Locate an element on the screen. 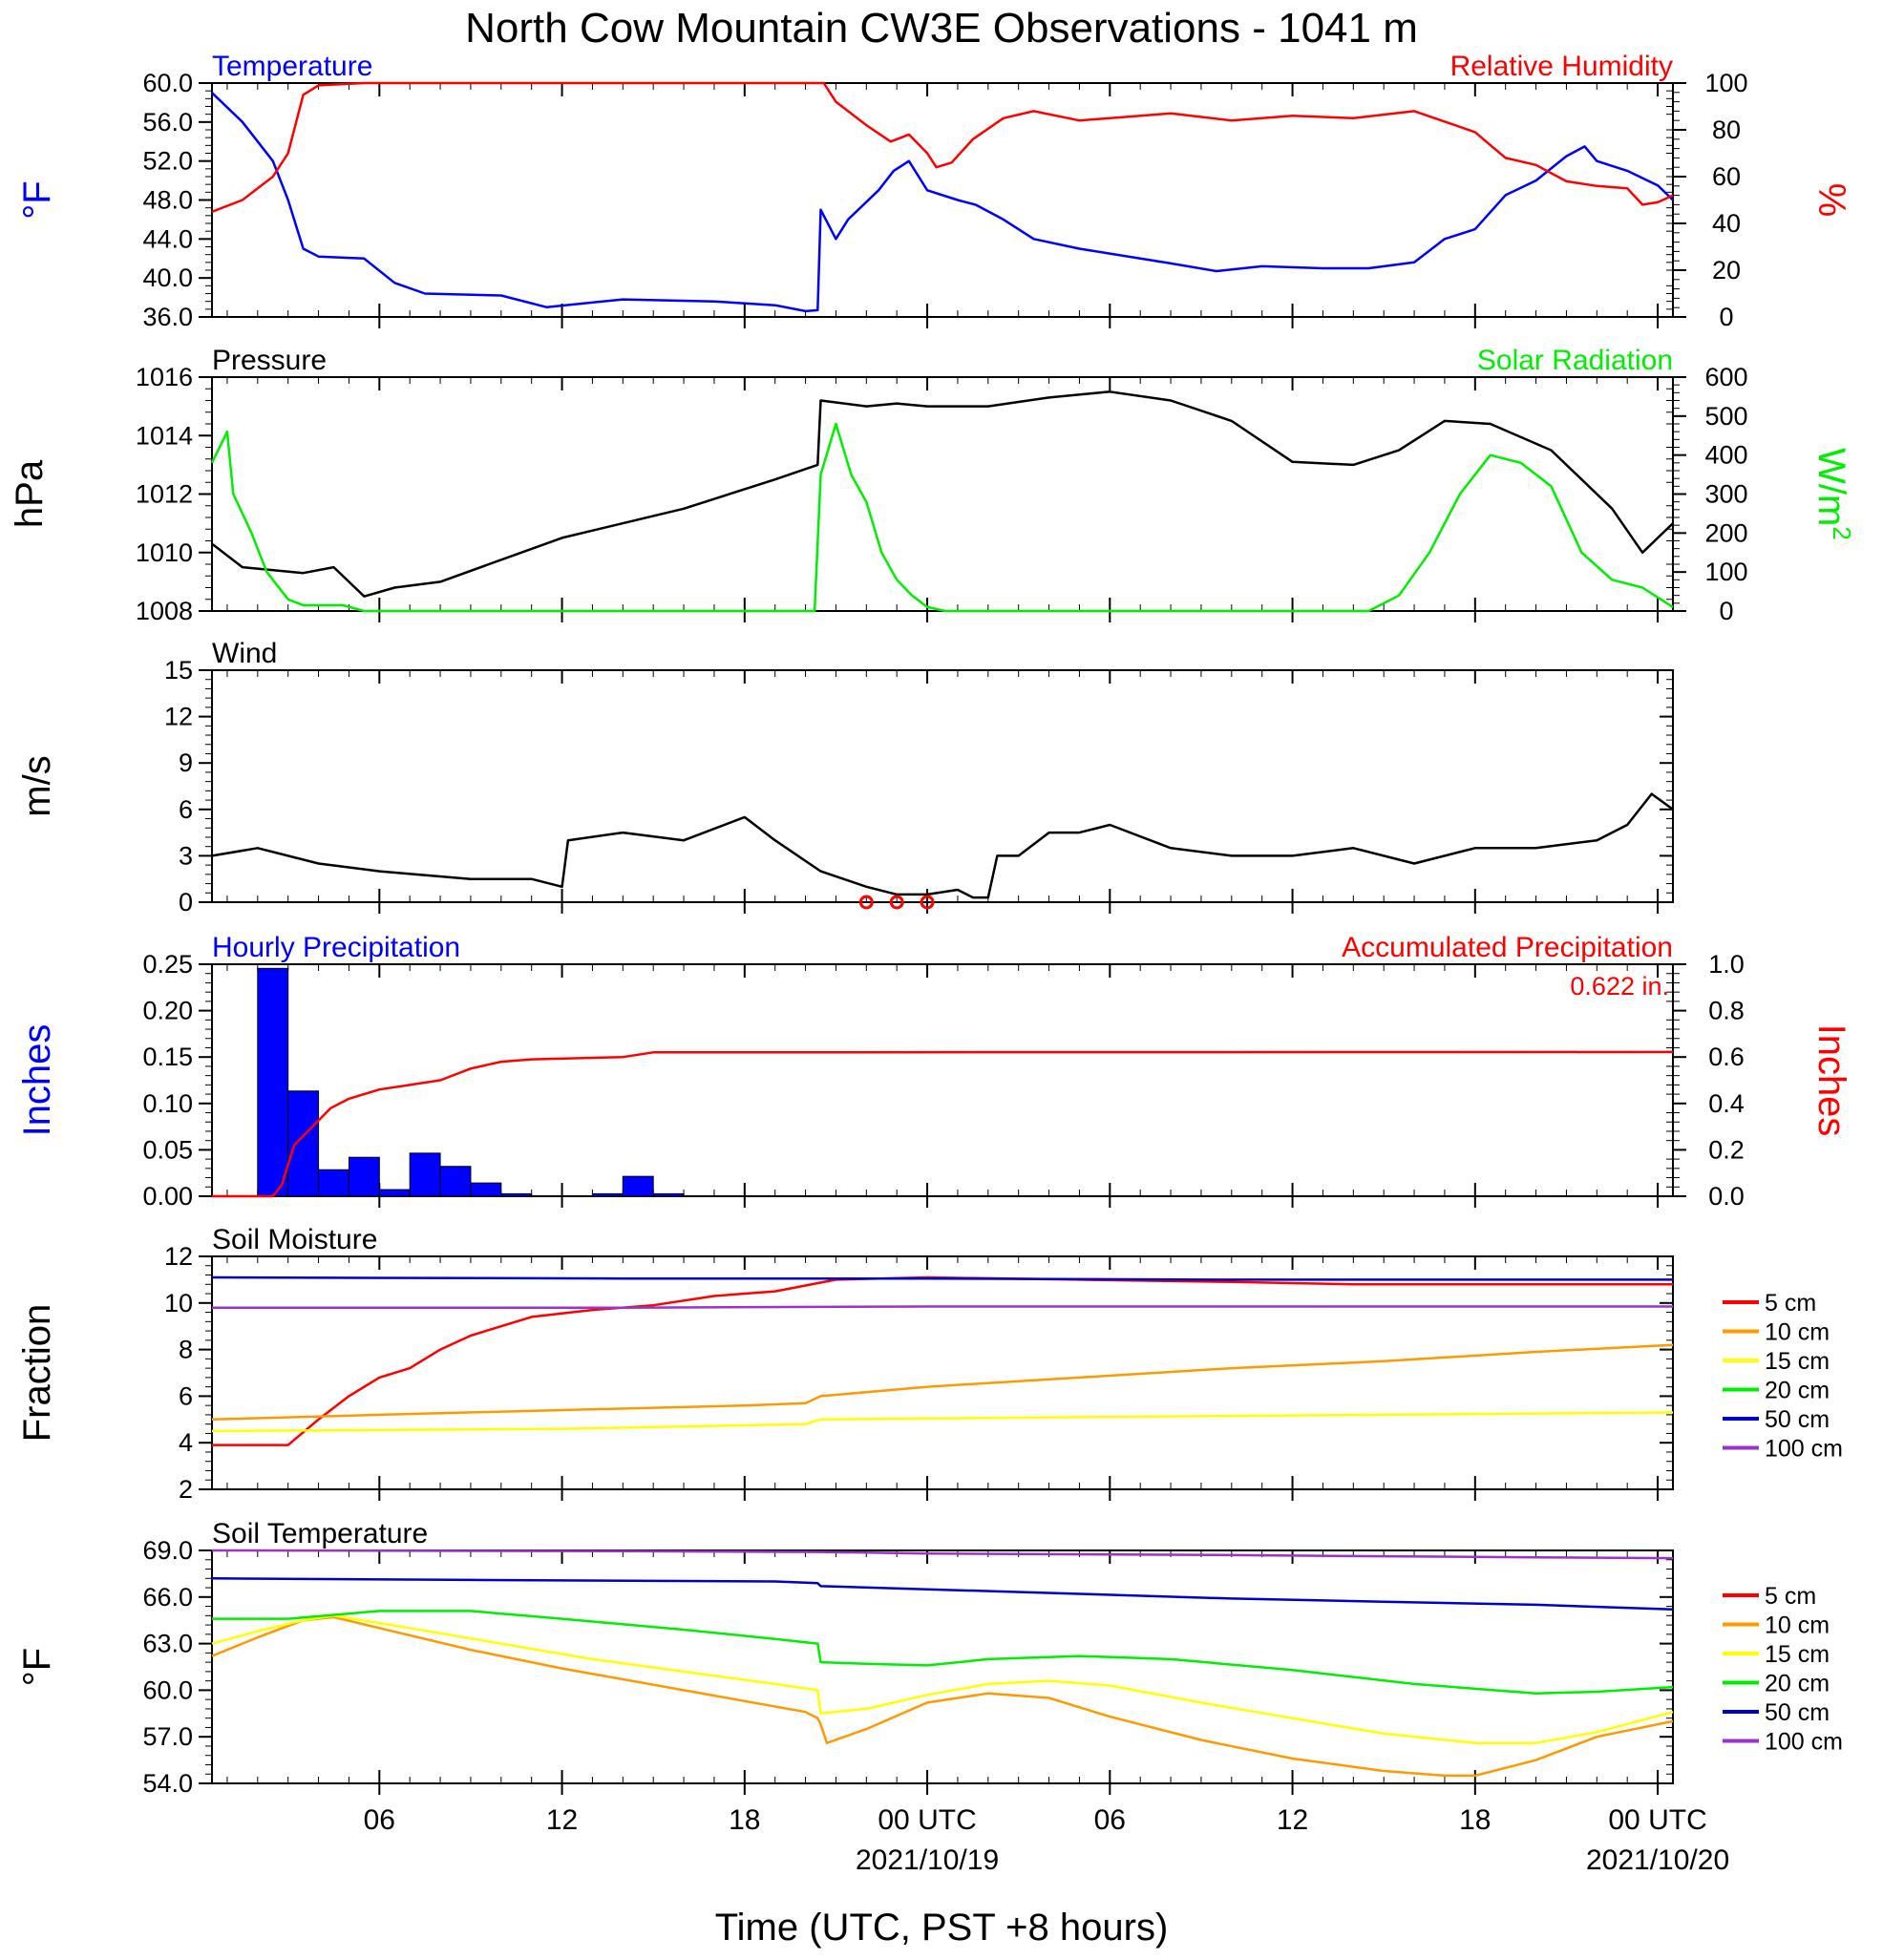 This screenshot has width=1883, height=1960. series-line-d5 is located at coordinates (942, 1360).